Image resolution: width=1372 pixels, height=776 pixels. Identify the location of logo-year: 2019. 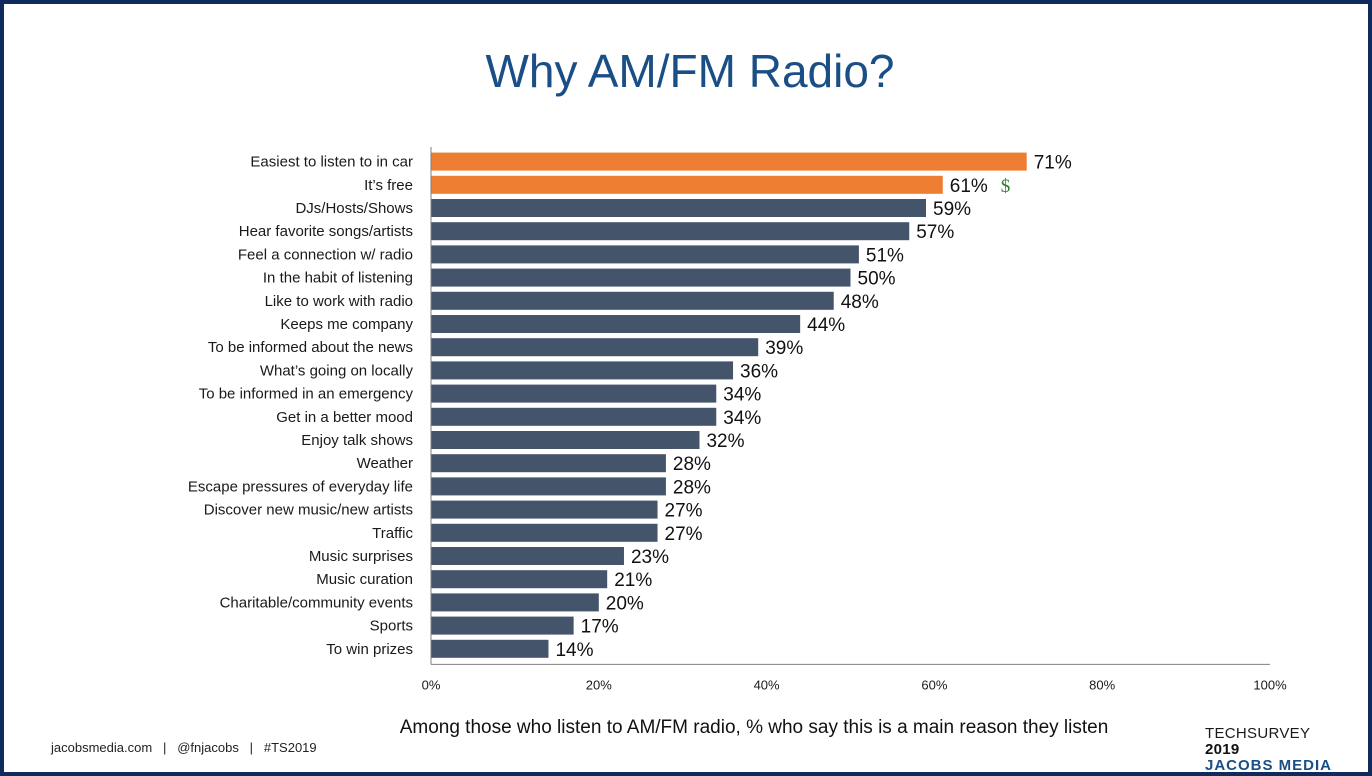
(1222, 749).